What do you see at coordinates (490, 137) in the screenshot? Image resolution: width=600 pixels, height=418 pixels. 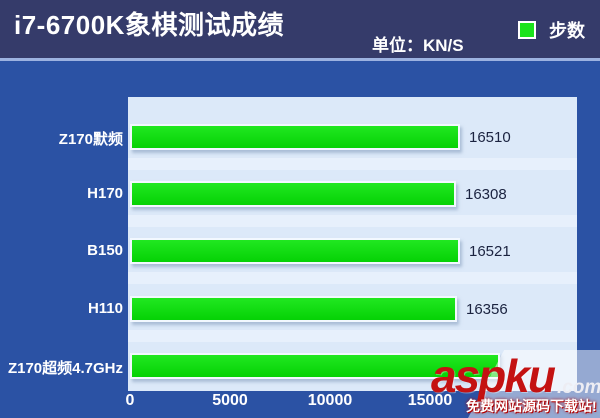 I see `value-label: 16510` at bounding box center [490, 137].